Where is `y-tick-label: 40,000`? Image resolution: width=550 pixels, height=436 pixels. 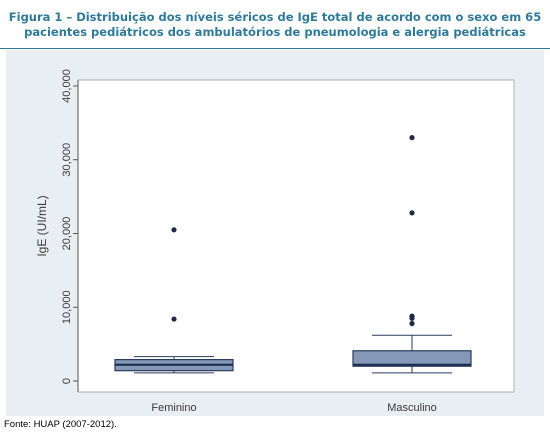
y-tick-label: 40,000 is located at coordinates (67, 86).